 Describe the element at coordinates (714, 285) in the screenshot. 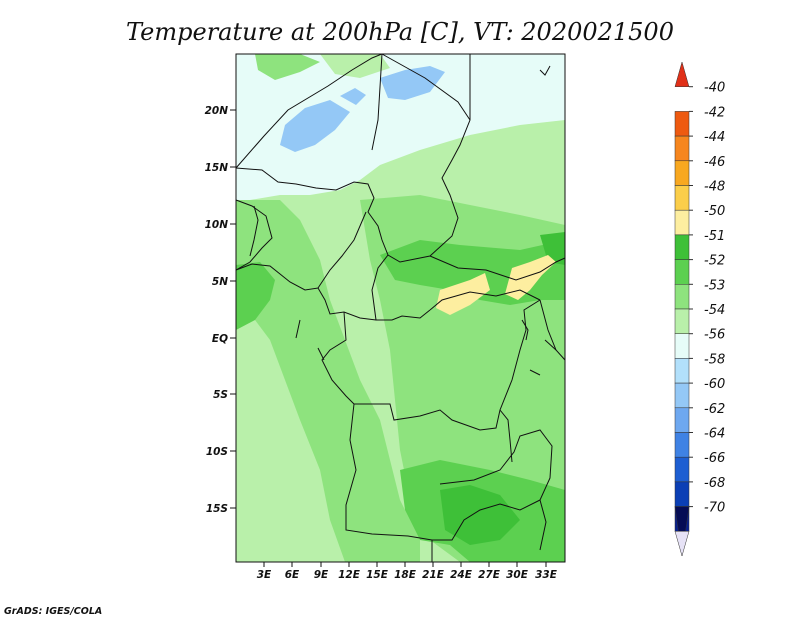

I see `colorbar-label: -53` at that location.